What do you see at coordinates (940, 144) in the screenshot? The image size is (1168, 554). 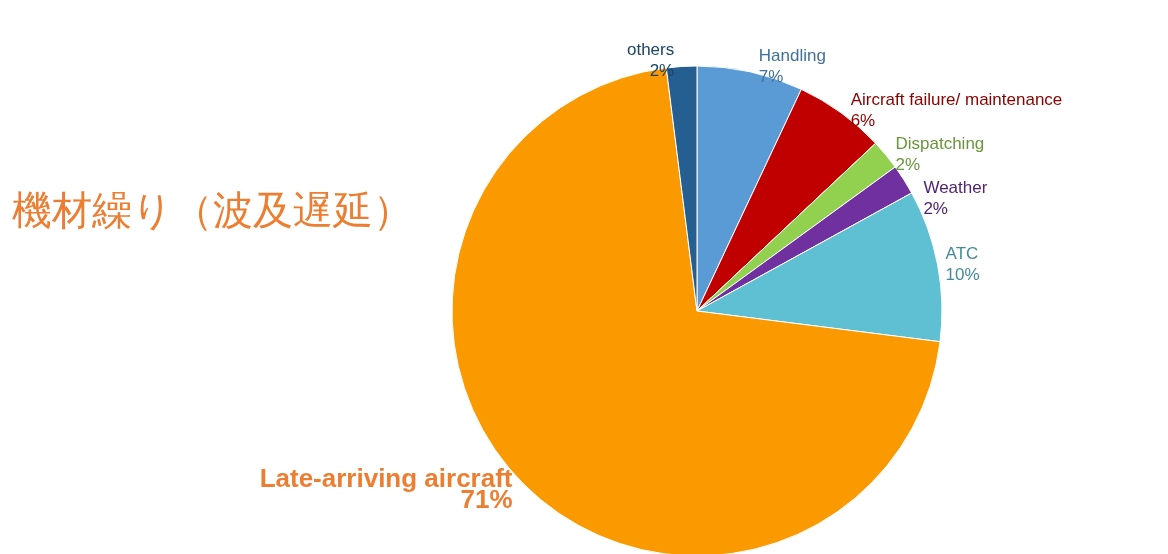 I see `slice-label: Dispatching` at bounding box center [940, 144].